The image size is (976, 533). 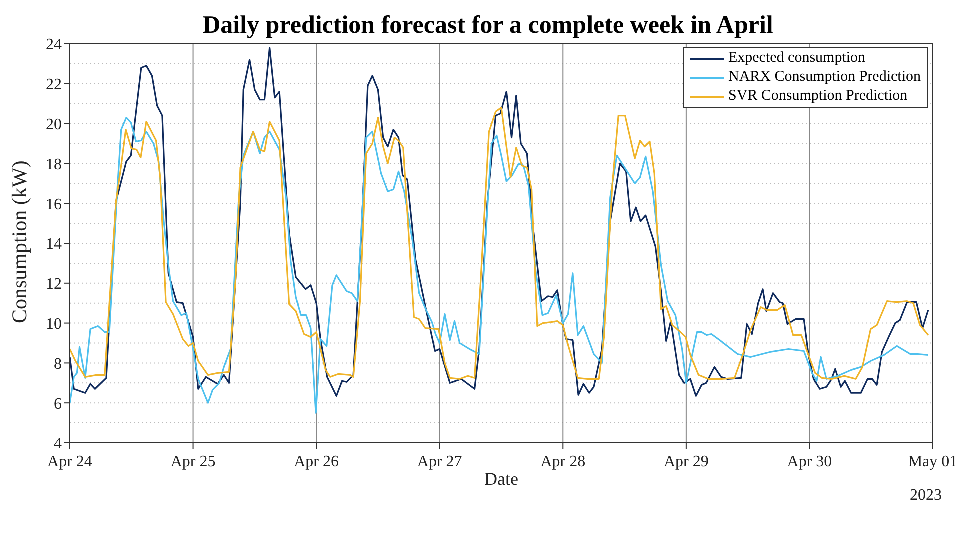 What do you see at coordinates (926, 496) in the screenshot?
I see `text: 2023` at bounding box center [926, 496].